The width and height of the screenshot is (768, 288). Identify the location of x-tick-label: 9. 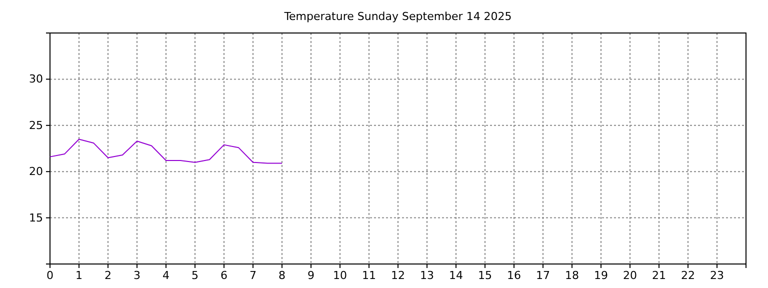
(311, 275).